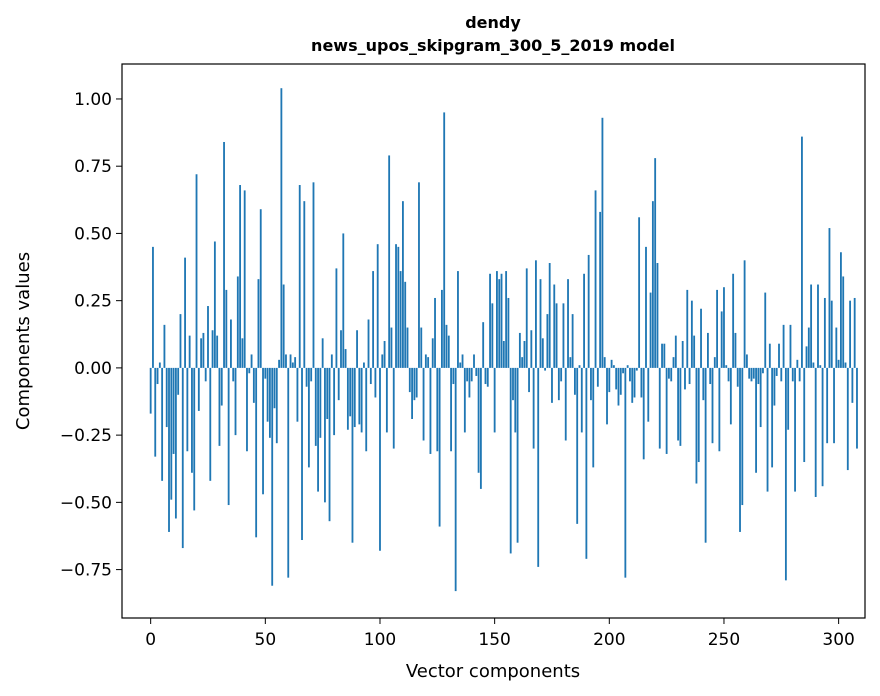 This screenshot has height=696, width=880. I want to click on x-axis-label: Vector components, so click(493, 671).